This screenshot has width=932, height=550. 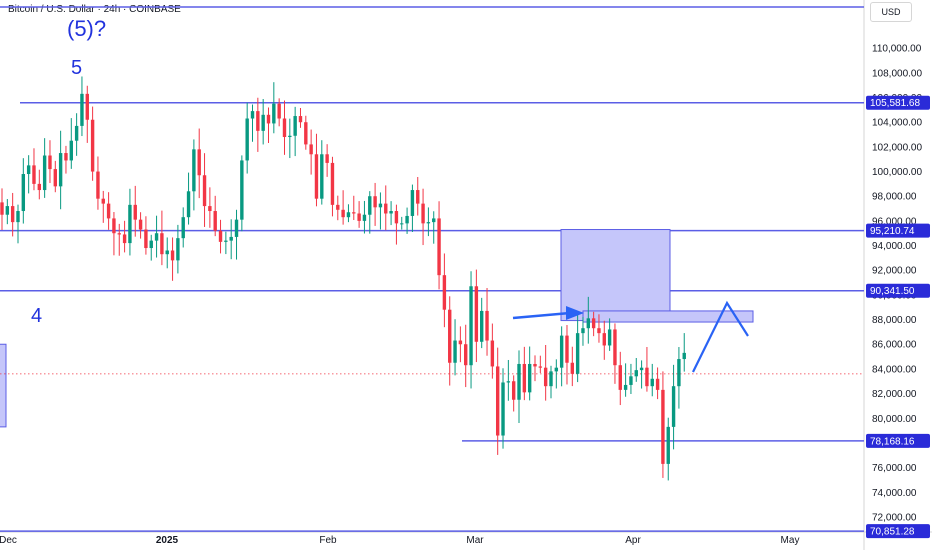 What do you see at coordinates (894, 246) in the screenshot?
I see `price-tick-label: 94,000.00` at bounding box center [894, 246].